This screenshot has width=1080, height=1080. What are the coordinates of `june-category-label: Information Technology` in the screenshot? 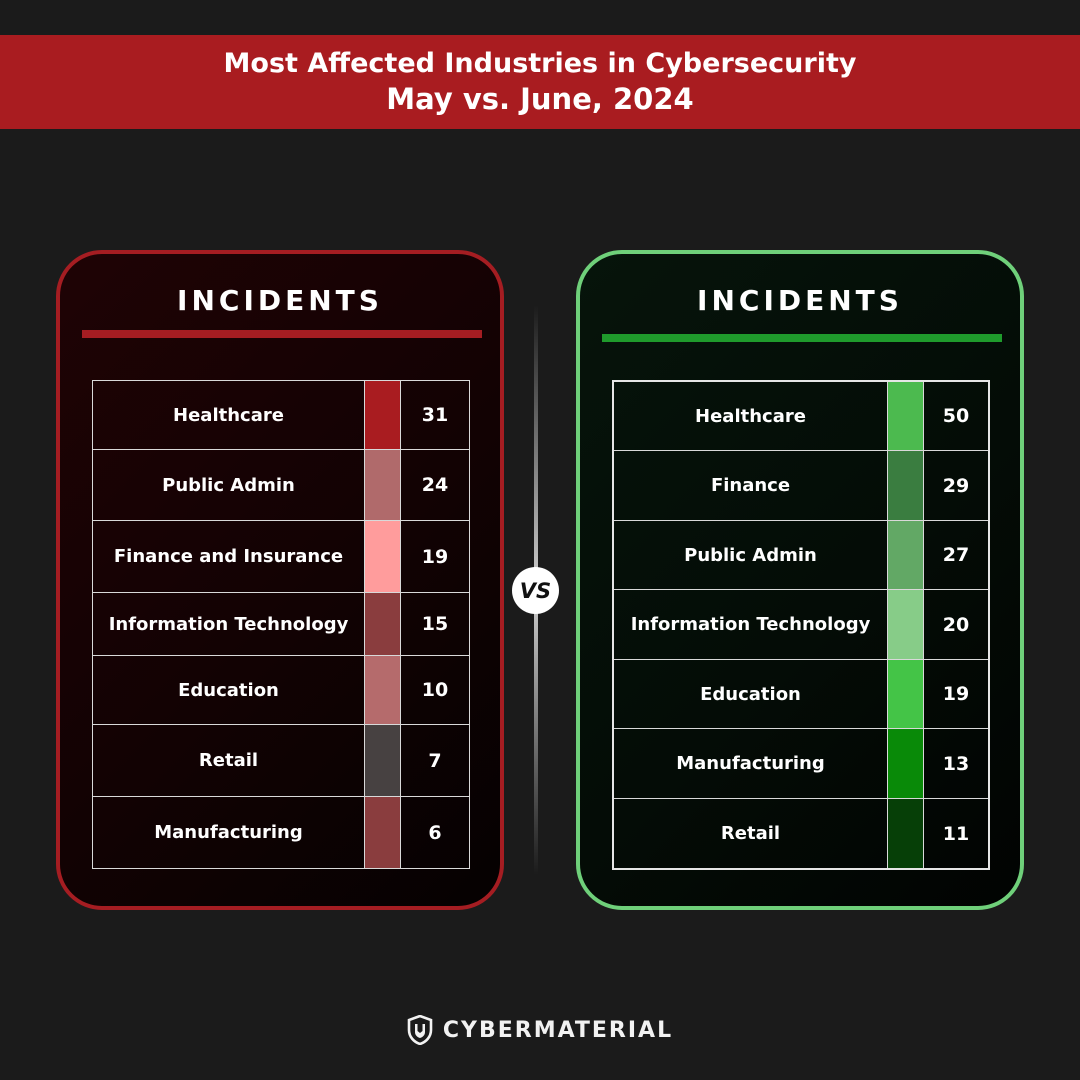 It's located at (751, 624).